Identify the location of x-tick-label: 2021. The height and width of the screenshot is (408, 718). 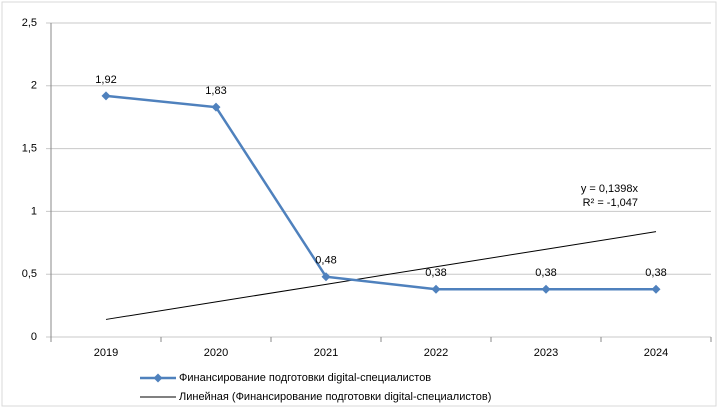
(326, 353).